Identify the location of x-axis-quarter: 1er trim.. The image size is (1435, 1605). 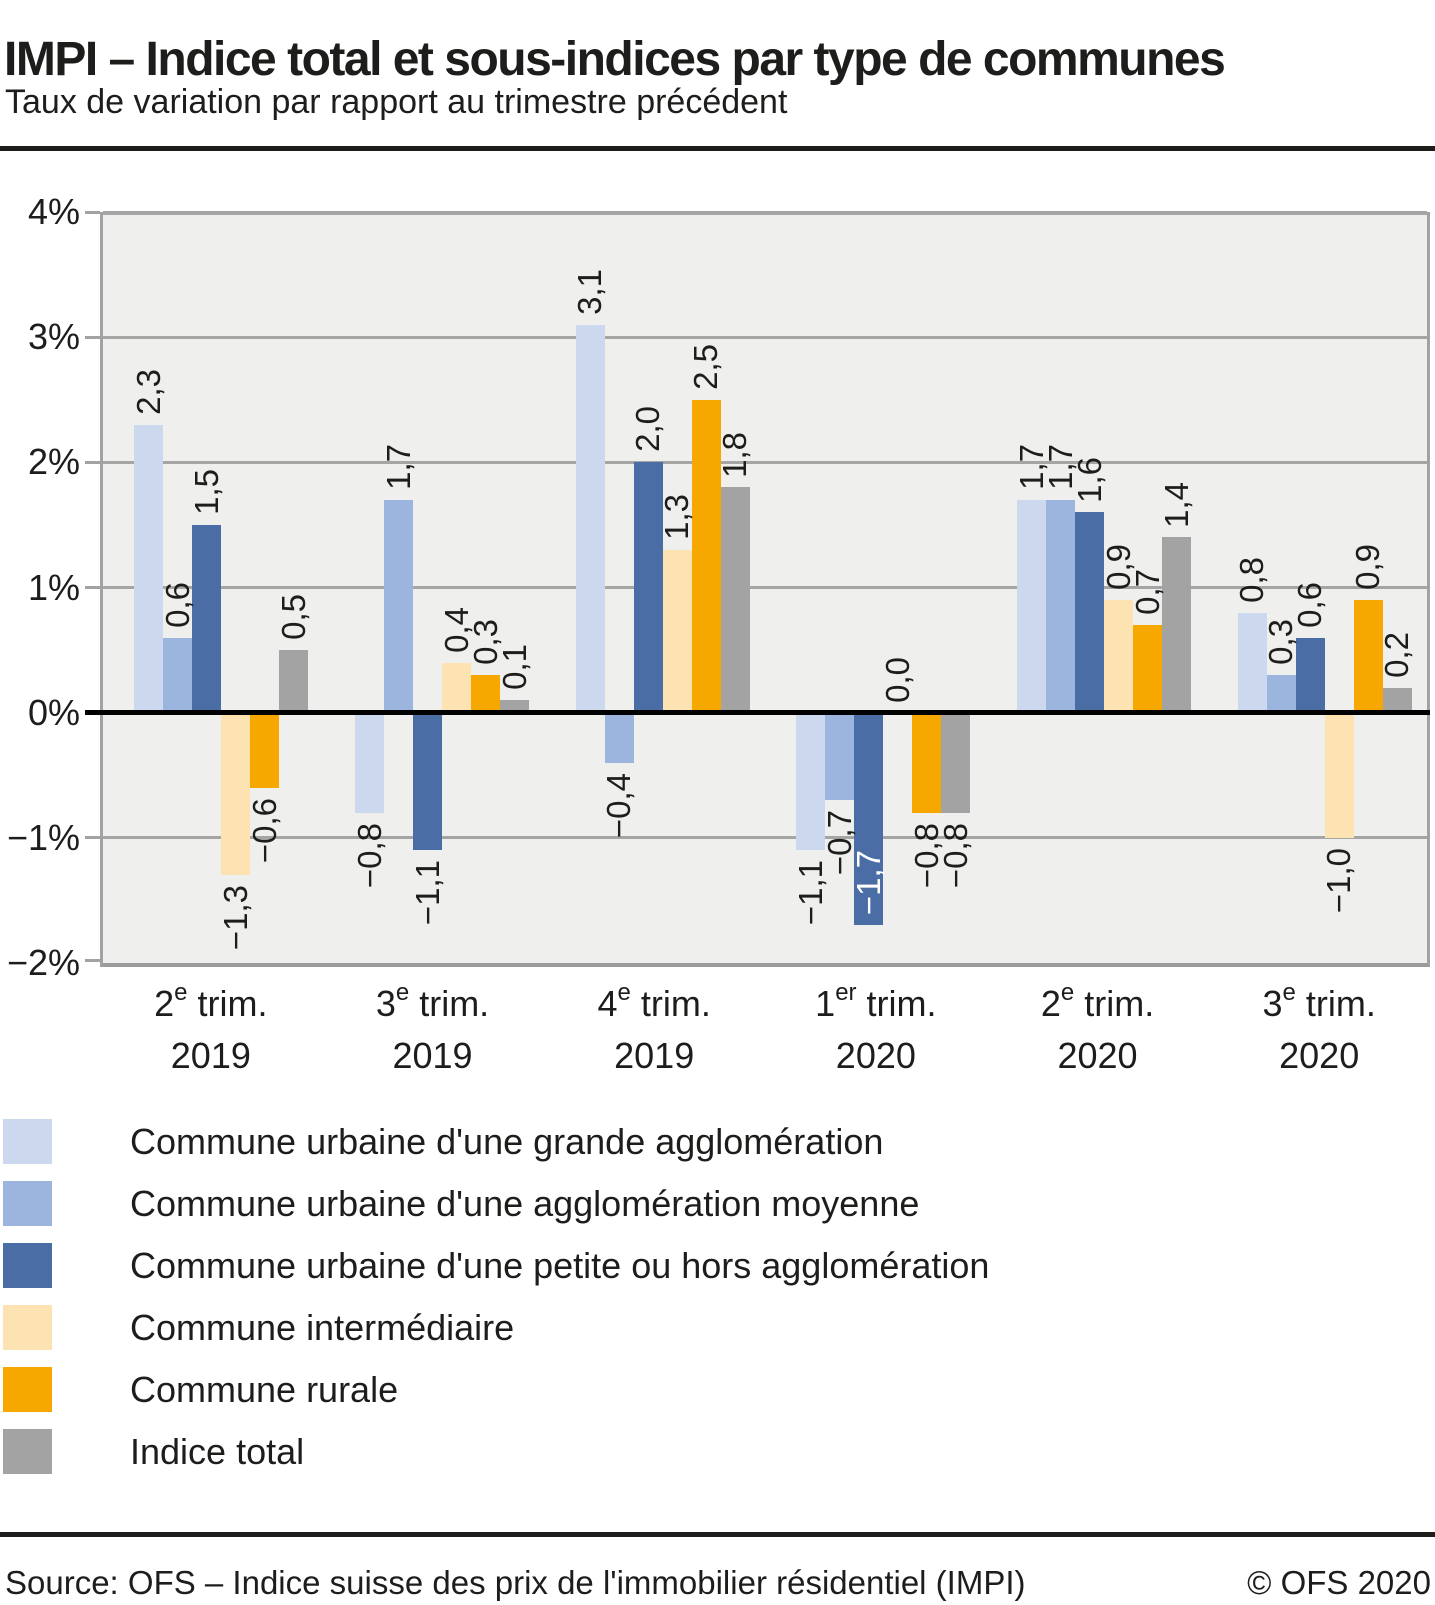
(876, 1002).